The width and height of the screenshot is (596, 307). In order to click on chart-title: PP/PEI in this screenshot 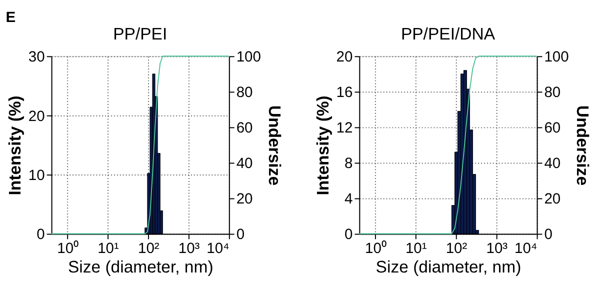, I will do `click(140, 34)`.